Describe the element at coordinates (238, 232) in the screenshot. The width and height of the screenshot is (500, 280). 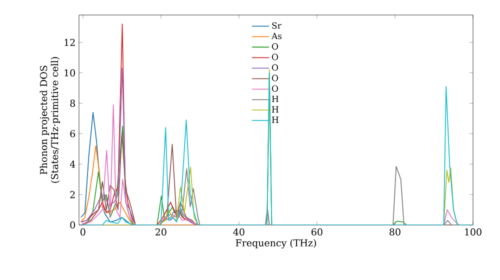
I see `x-tick-label: 40` at that location.